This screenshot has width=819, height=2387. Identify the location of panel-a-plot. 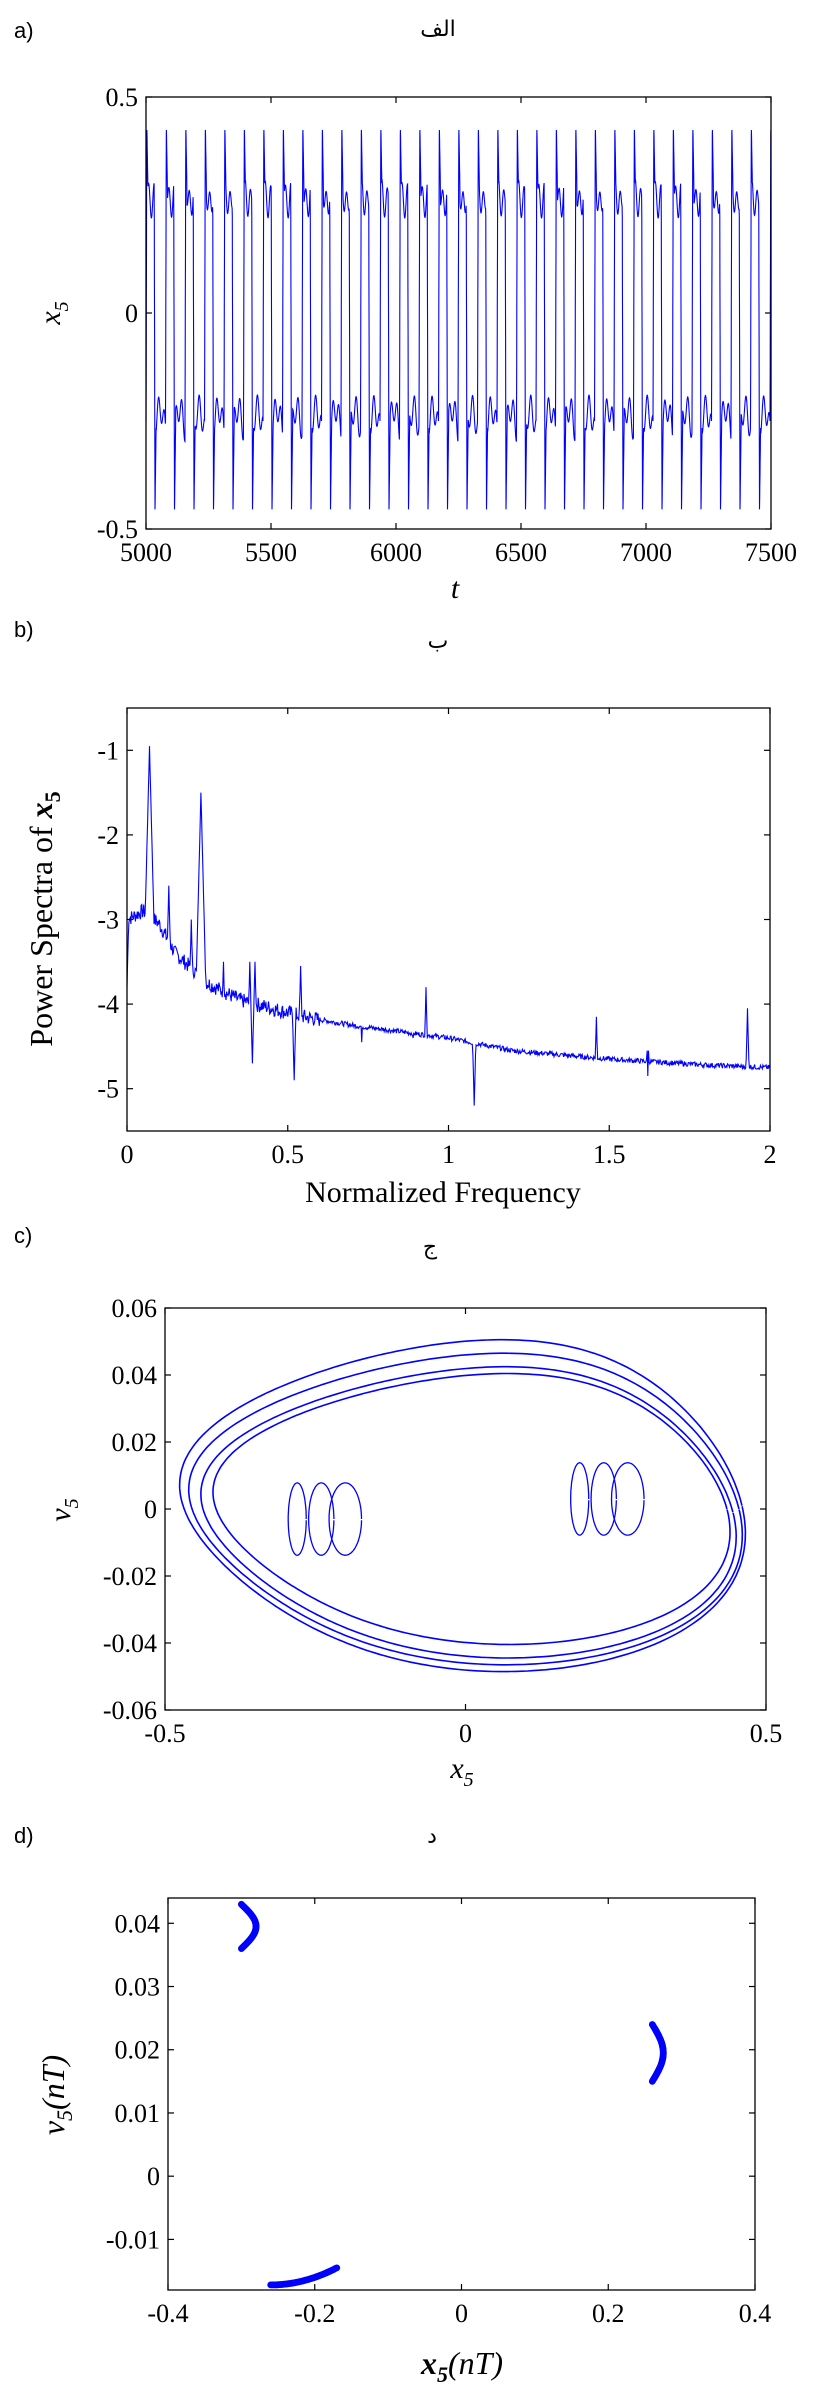
(458, 319).